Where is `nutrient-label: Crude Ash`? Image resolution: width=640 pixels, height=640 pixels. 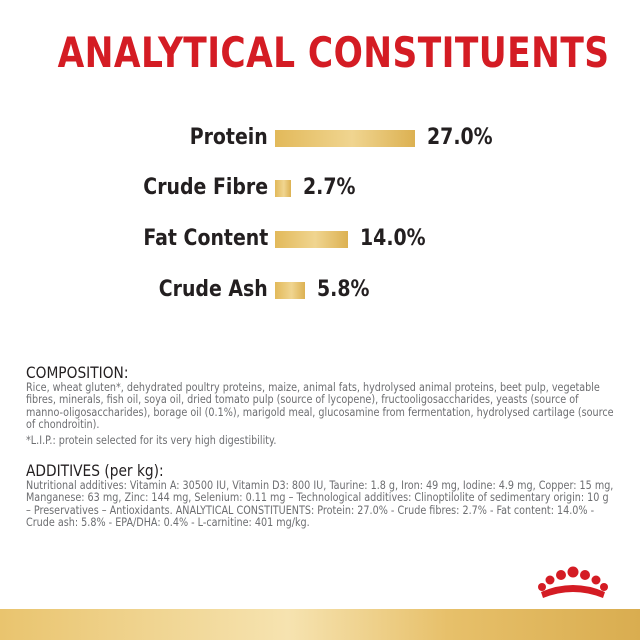 nutrient-label: Crude Ash is located at coordinates (213, 289).